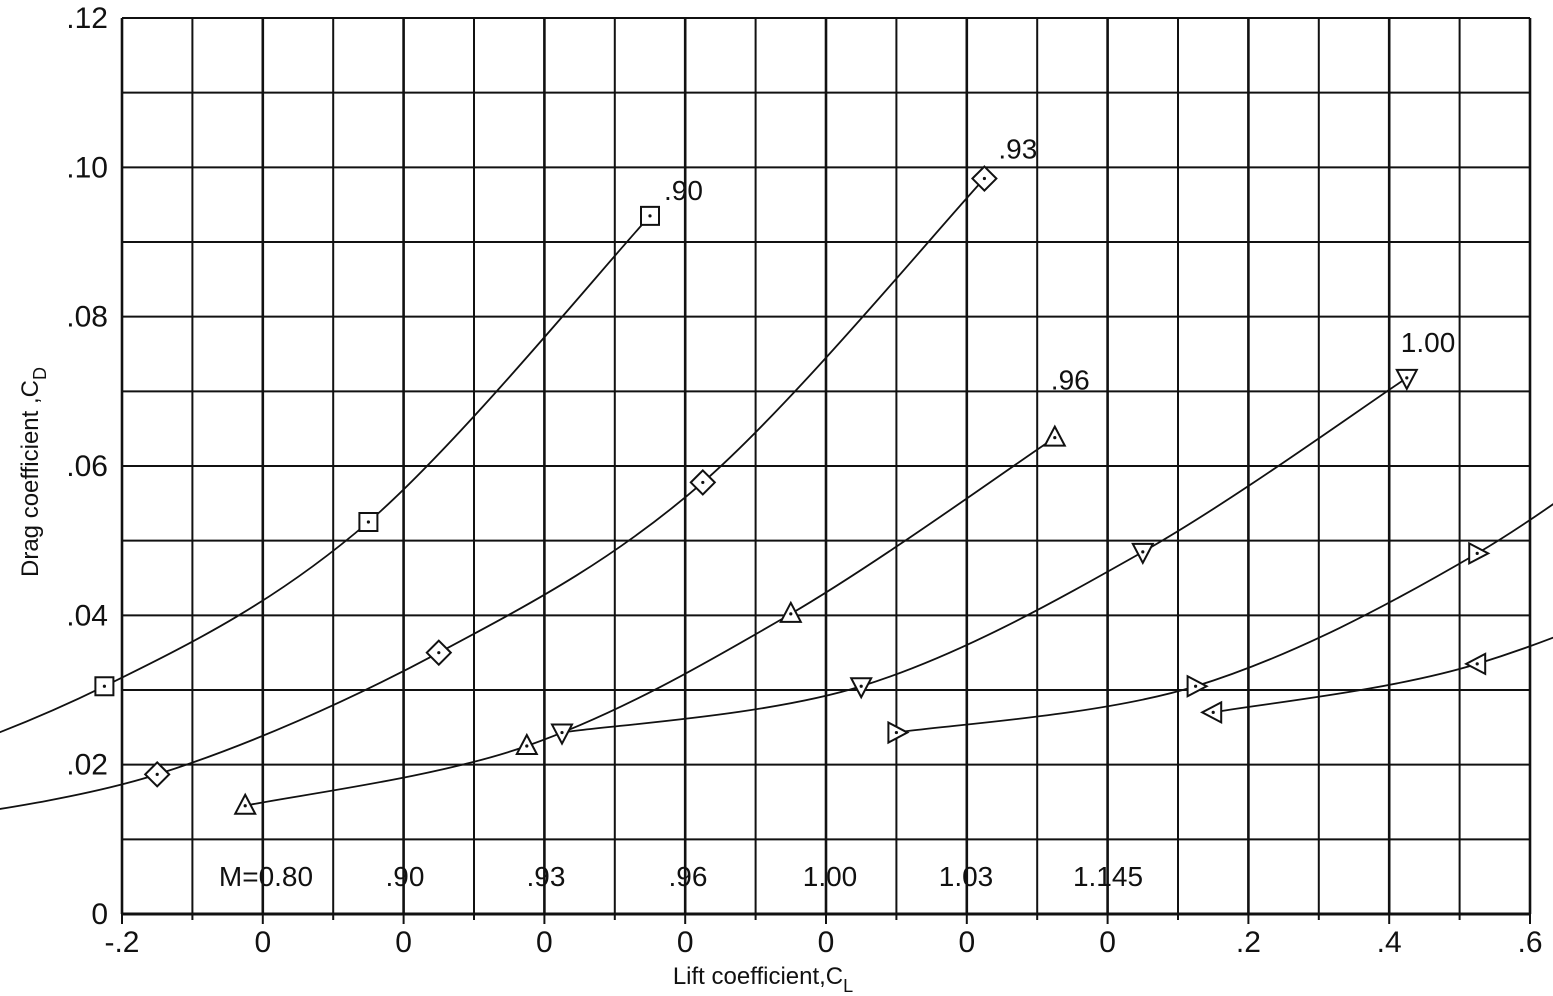 The image size is (1553, 996). Describe the element at coordinates (688, 876) in the screenshot. I see `series-bottom-label: .96` at that location.